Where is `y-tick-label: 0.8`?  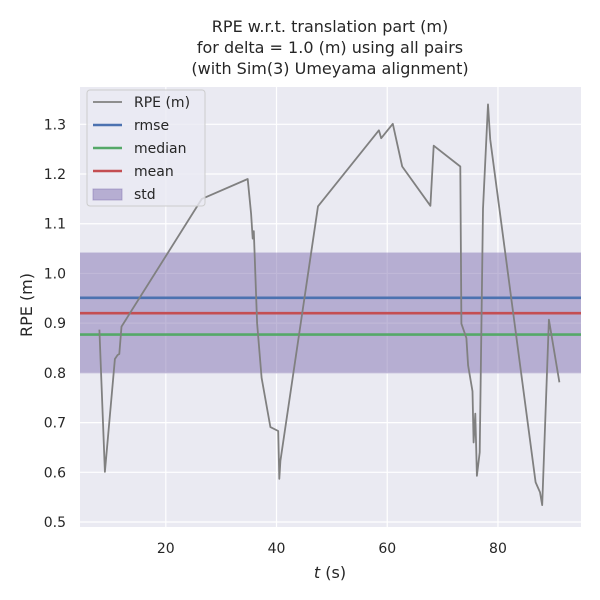 y-tick-label: 0.8 is located at coordinates (55, 374).